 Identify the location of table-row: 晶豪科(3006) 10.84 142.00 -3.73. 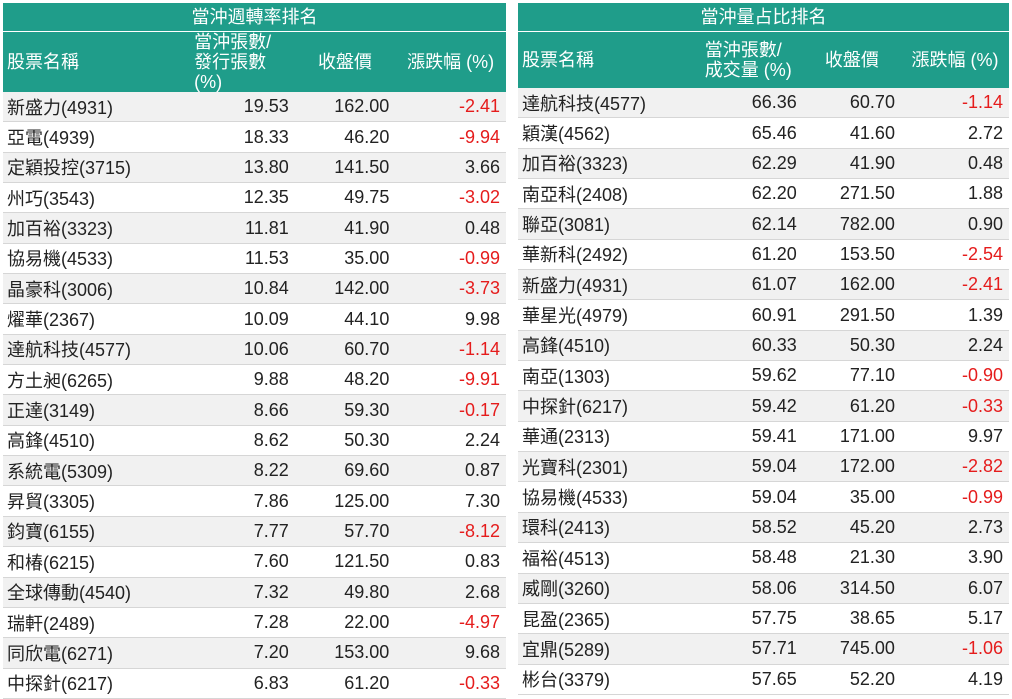
(254, 289).